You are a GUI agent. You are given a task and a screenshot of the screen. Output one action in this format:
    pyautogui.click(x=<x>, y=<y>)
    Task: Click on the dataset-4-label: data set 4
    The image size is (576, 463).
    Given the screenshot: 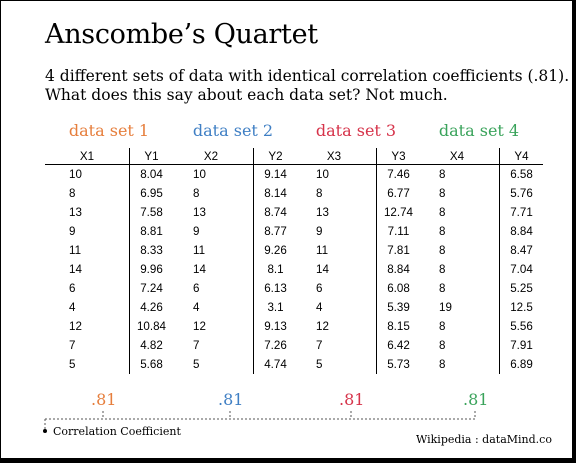 What is the action you would take?
    pyautogui.click(x=479, y=130)
    